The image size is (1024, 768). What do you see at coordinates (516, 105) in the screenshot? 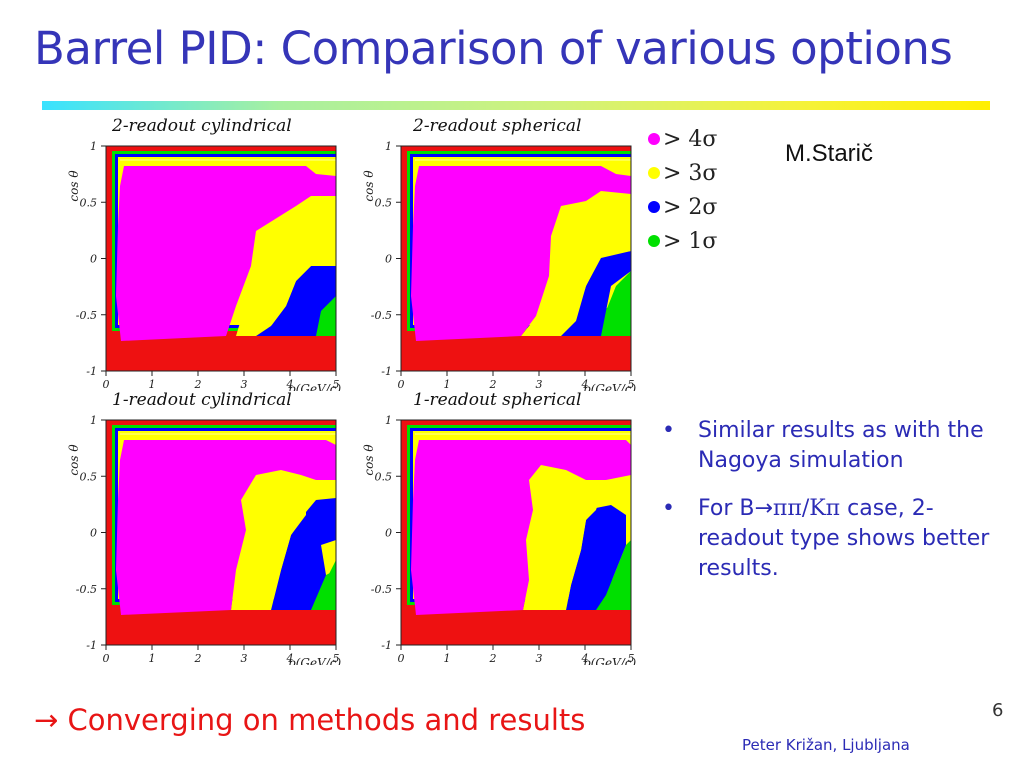
I see `title-underline` at bounding box center [516, 105].